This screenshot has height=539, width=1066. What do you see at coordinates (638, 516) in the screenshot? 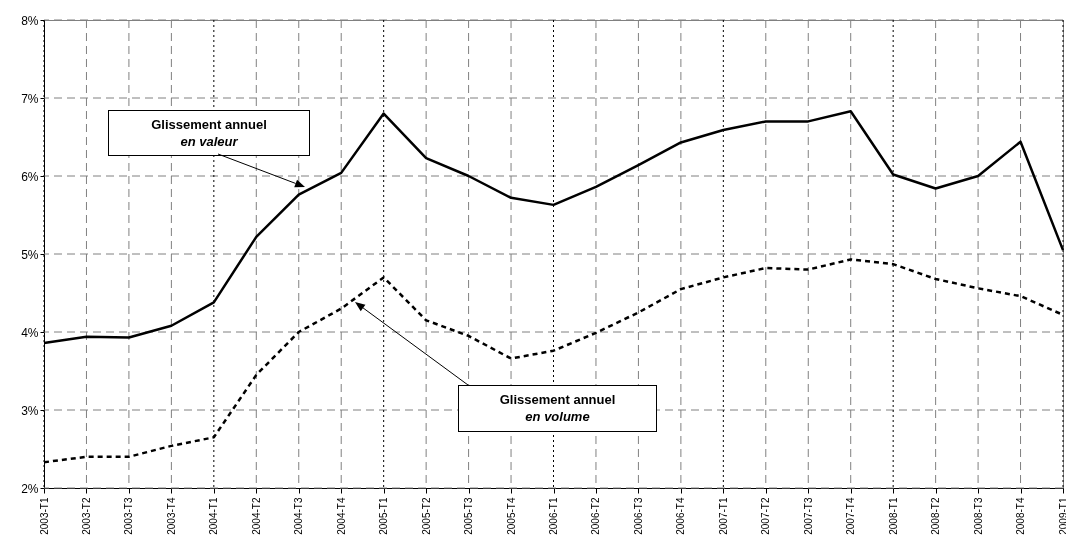
I see `x-tick-label: 2006-T3` at bounding box center [638, 516].